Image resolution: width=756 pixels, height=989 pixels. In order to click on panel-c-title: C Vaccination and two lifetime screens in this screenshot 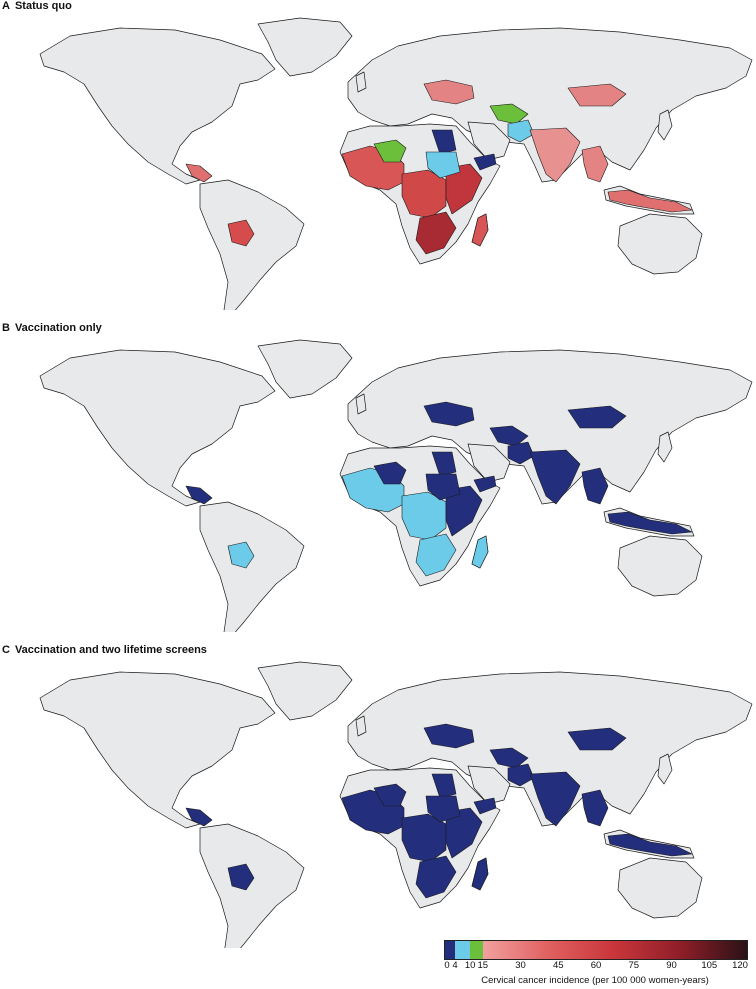, I will do `click(104, 650)`.